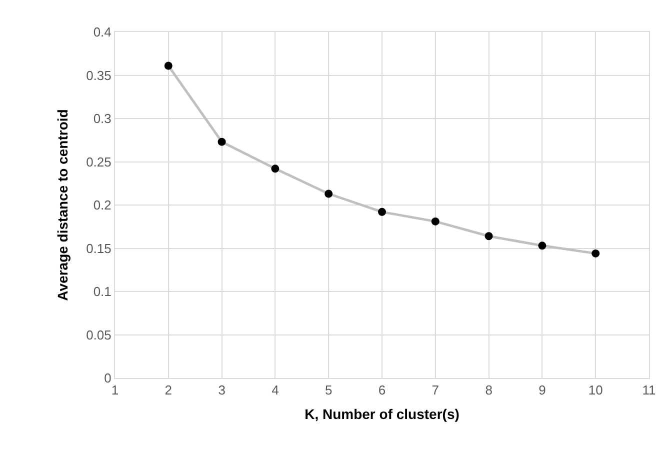 The height and width of the screenshot is (461, 668). What do you see at coordinates (99, 162) in the screenshot?
I see `y-tick-label: 0.25` at bounding box center [99, 162].